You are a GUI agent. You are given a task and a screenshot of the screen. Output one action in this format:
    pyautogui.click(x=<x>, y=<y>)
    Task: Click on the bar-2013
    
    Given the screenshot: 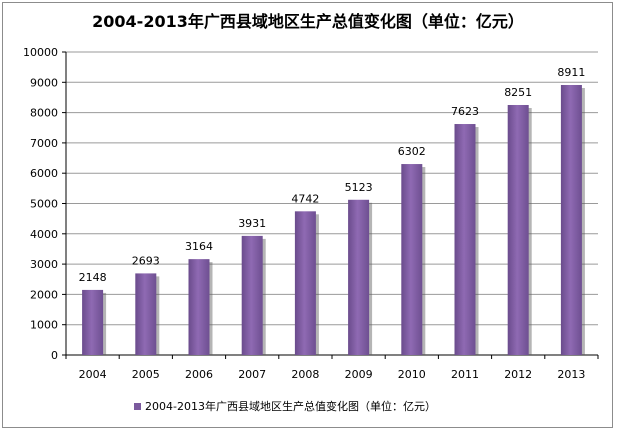 What is the action you would take?
    pyautogui.click(x=571, y=219)
    